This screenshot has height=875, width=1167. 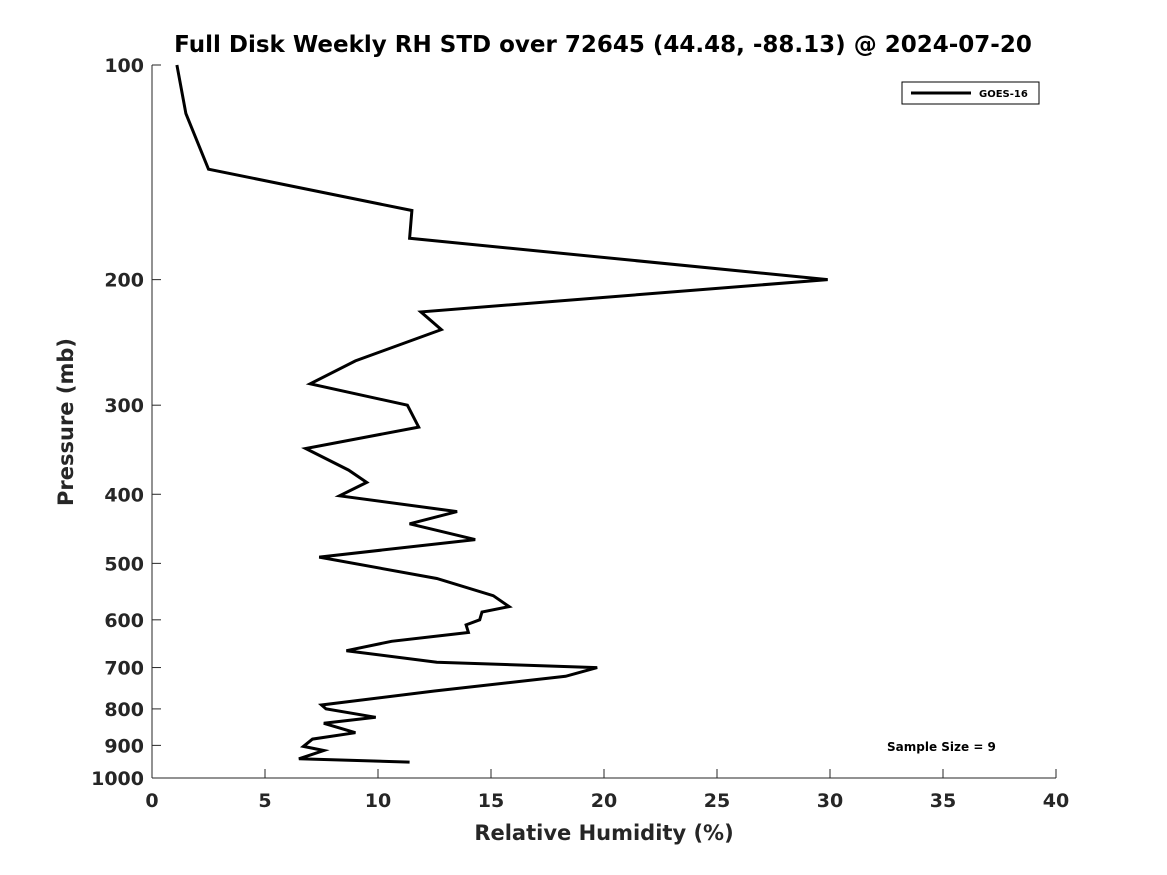 I want to click on x-tick-label: 40, so click(x=1056, y=801).